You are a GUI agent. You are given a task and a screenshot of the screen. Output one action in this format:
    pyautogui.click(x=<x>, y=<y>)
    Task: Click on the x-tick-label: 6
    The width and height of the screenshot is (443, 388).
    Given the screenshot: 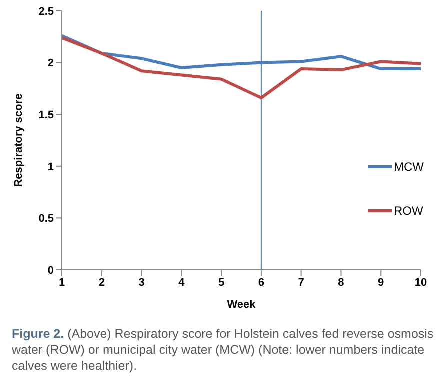 What is the action you would take?
    pyautogui.click(x=261, y=282)
    